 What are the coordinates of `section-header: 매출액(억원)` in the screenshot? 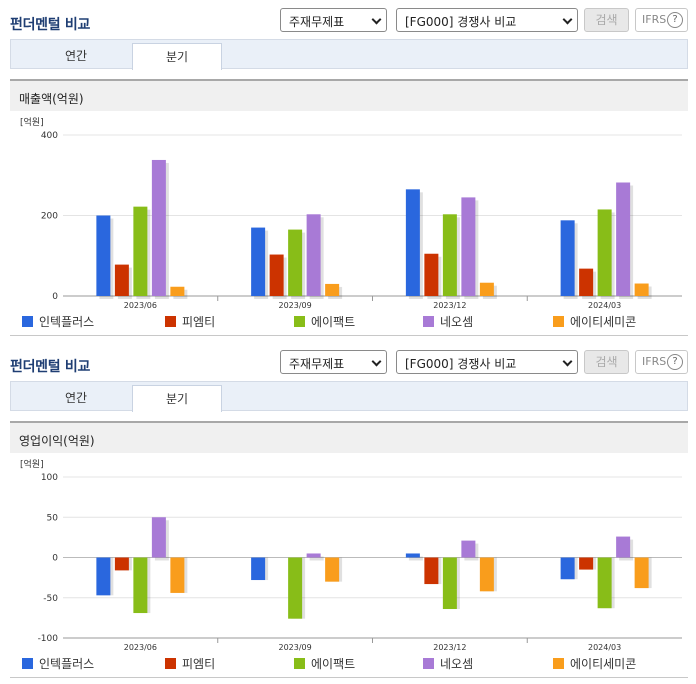 It's located at (349, 95).